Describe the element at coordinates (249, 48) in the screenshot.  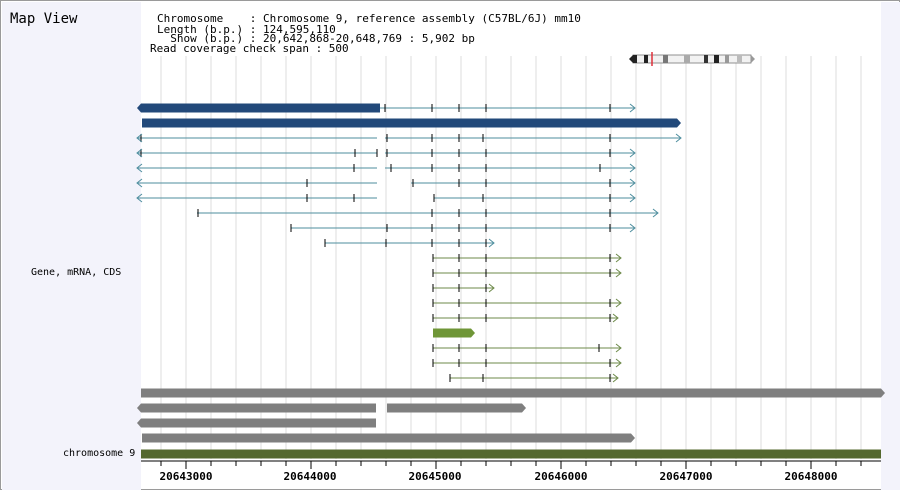
I see `coverage-span-info: Read coverage check span : 500` at that location.